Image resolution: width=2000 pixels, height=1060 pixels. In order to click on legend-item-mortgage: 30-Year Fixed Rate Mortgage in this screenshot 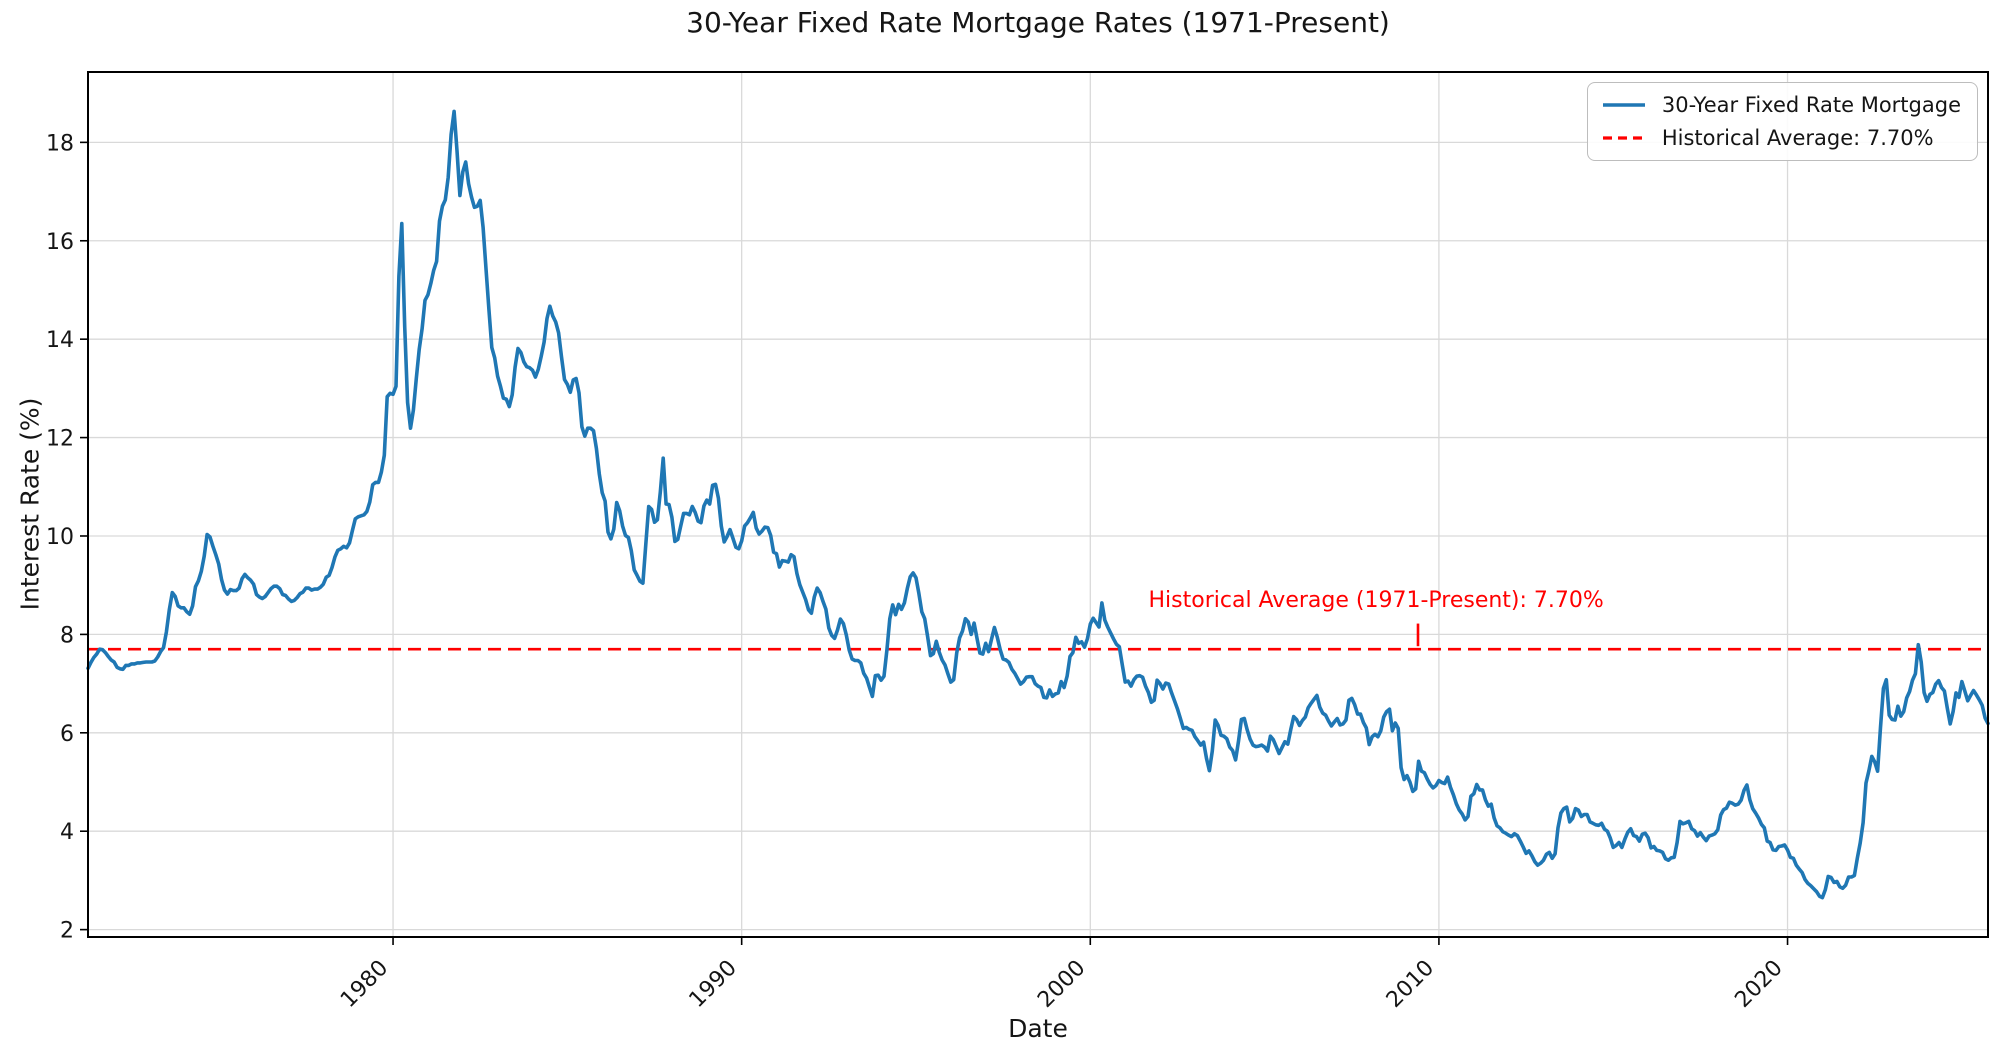, I will do `click(1781, 105)`.